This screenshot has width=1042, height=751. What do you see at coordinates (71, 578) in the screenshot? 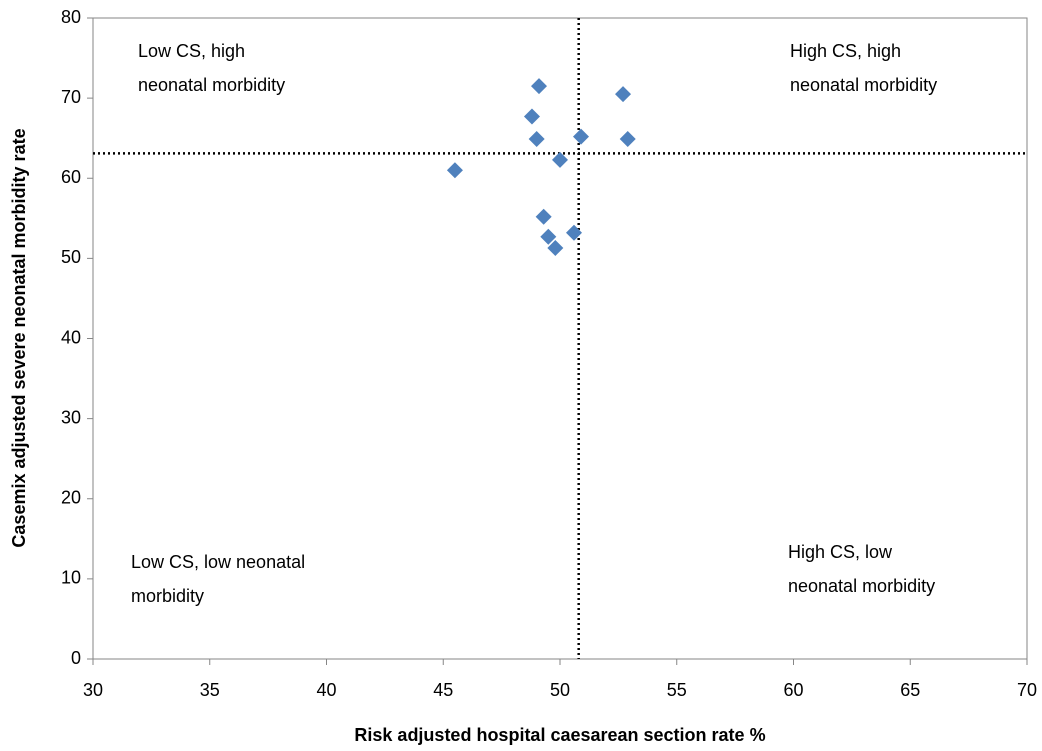
I see `y-tick-label: 10` at bounding box center [71, 578].